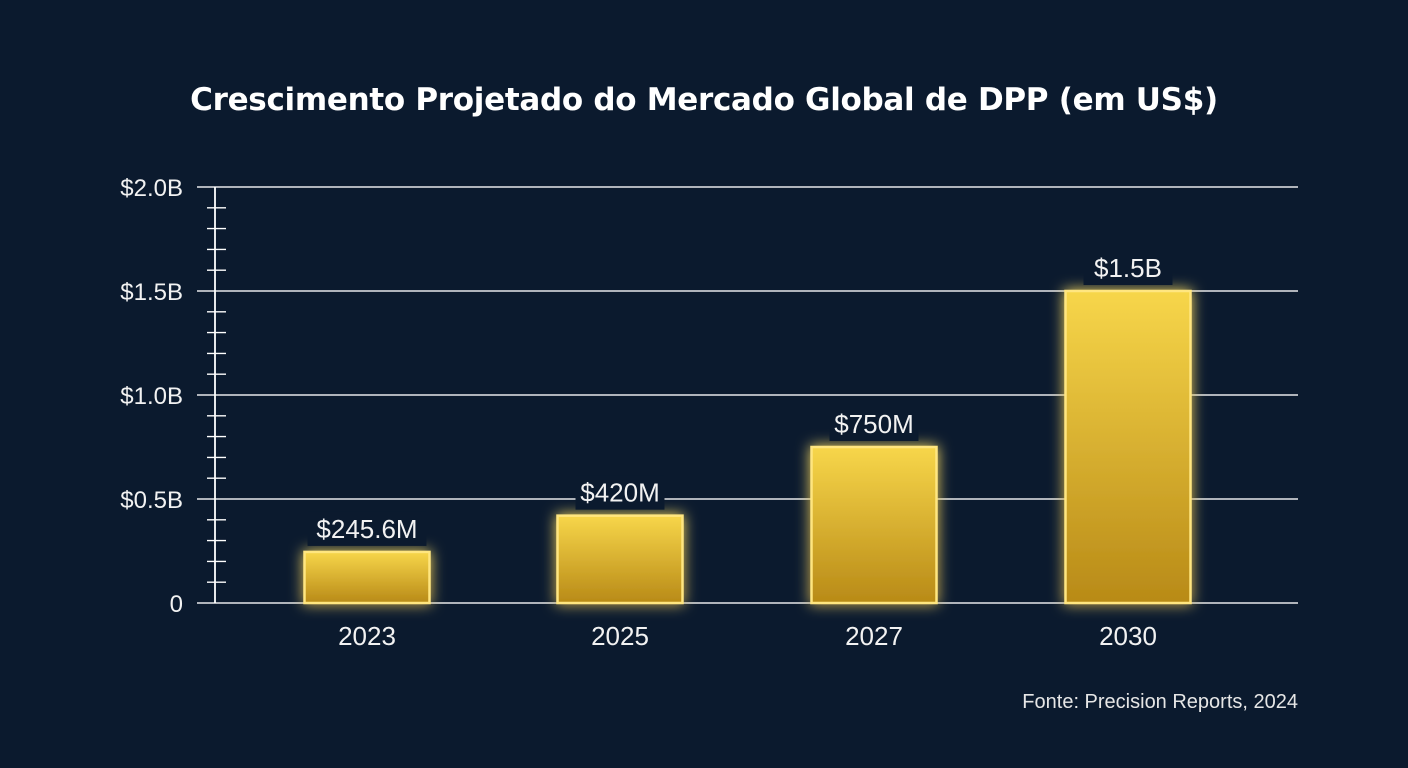 Image resolution: width=1408 pixels, height=768 pixels. I want to click on data-label: $1.5B, so click(1128, 268).